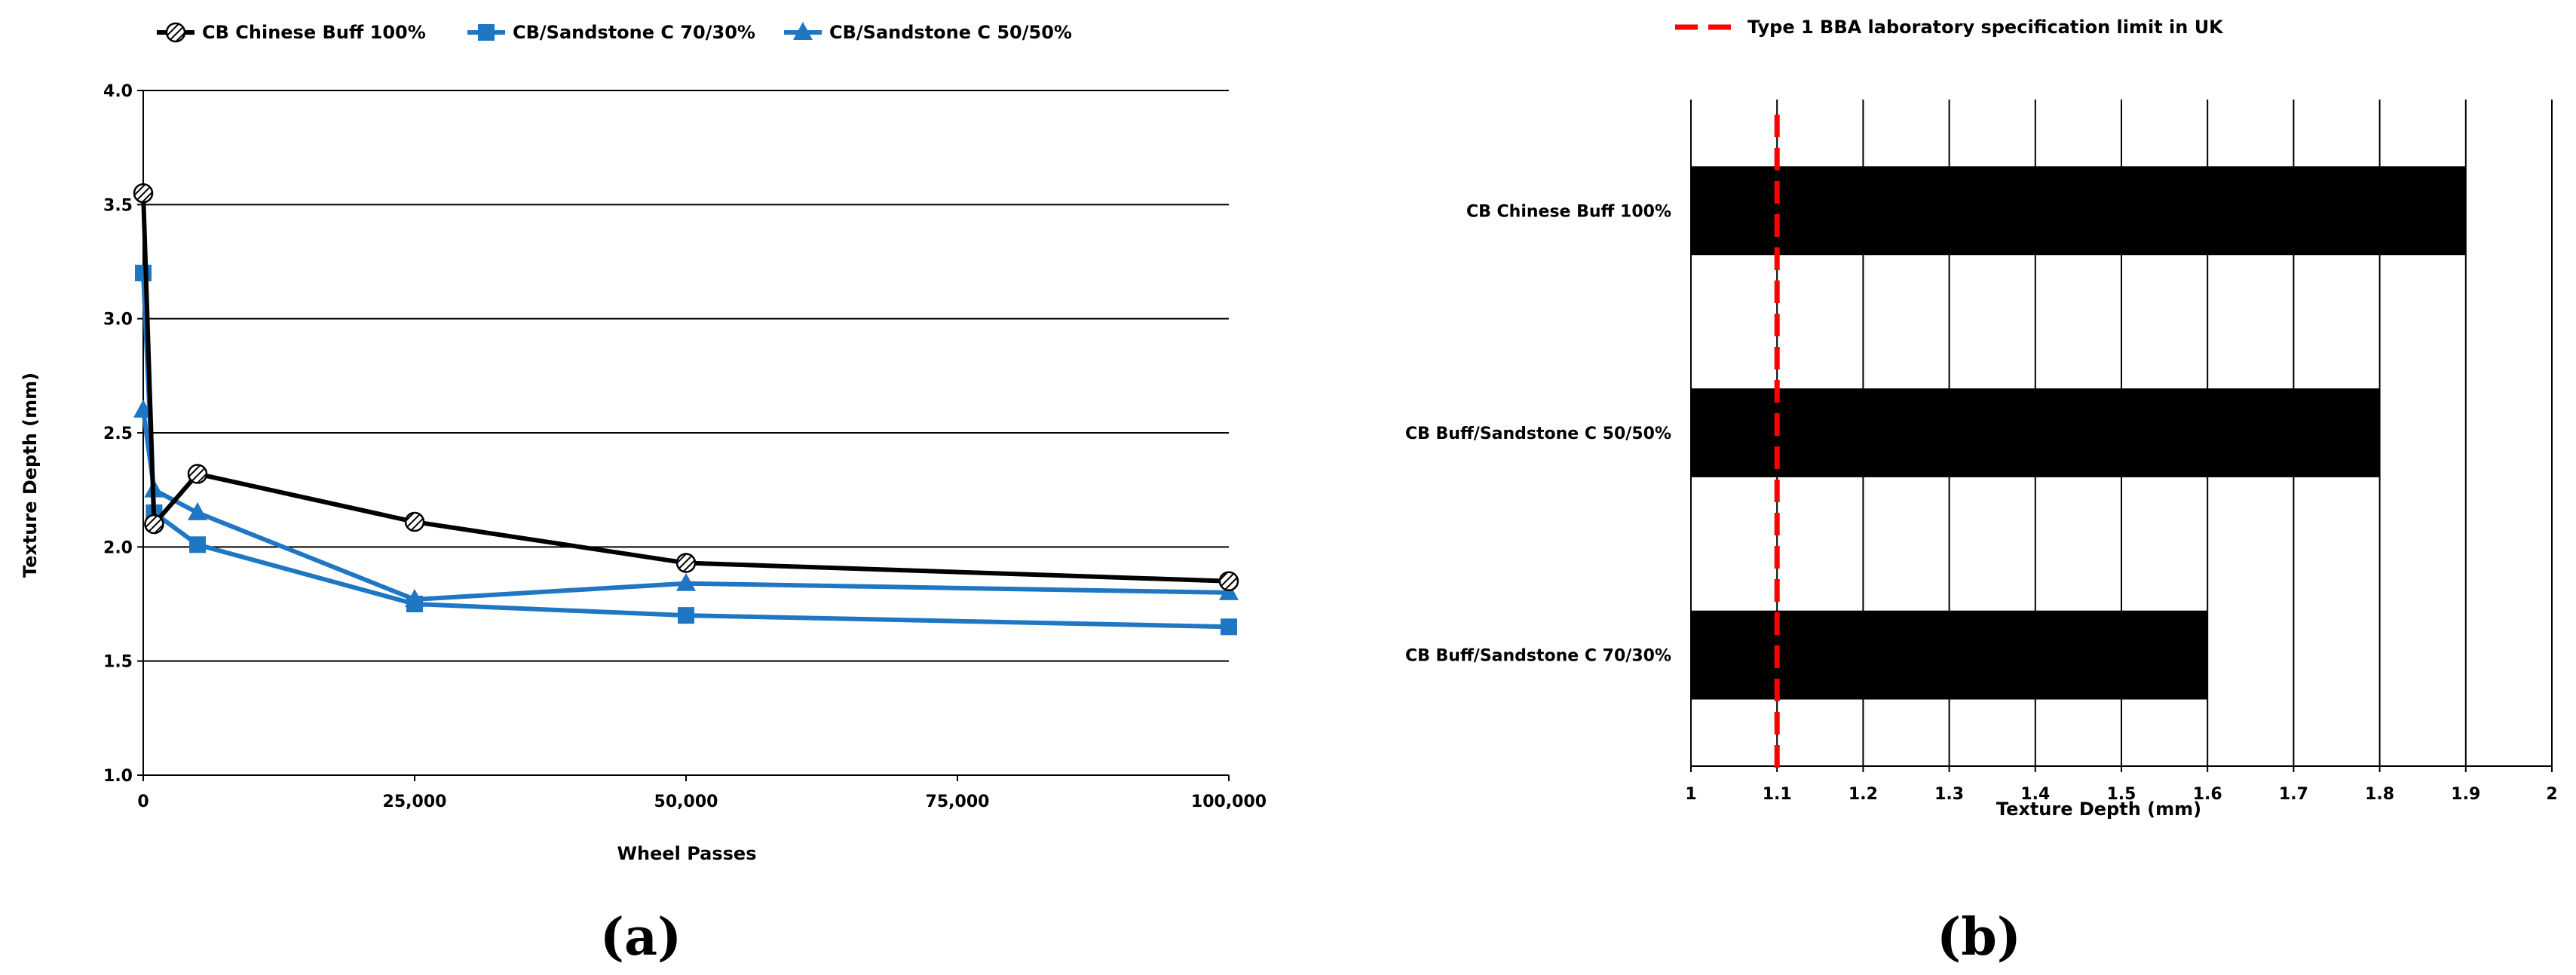 The width and height of the screenshot is (2576, 975). I want to click on x-tick-label: 75,000, so click(958, 802).